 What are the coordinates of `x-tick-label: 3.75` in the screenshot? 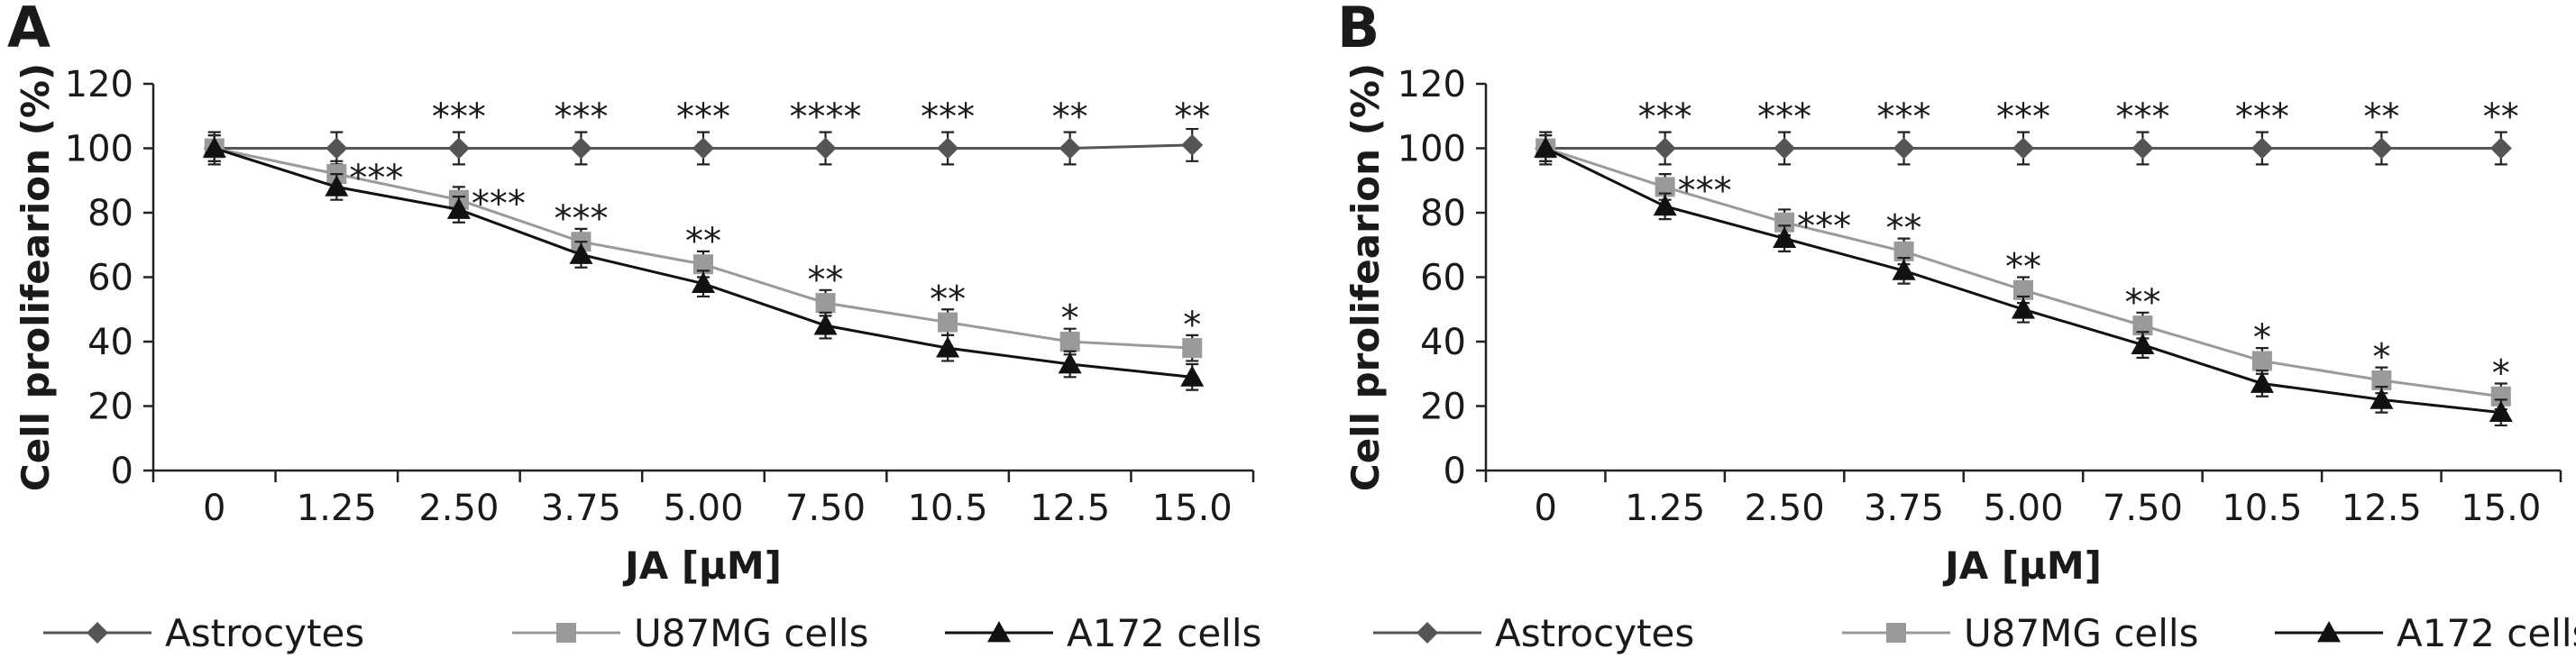 It's located at (1904, 508).